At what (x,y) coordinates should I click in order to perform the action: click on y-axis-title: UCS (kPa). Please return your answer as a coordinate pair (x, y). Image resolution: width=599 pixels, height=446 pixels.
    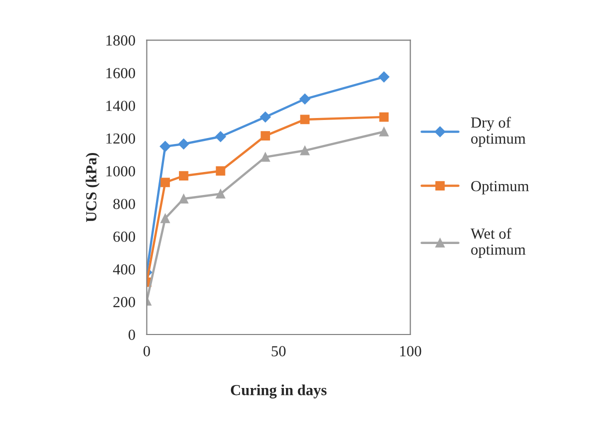
    Looking at the image, I should click on (93, 187).